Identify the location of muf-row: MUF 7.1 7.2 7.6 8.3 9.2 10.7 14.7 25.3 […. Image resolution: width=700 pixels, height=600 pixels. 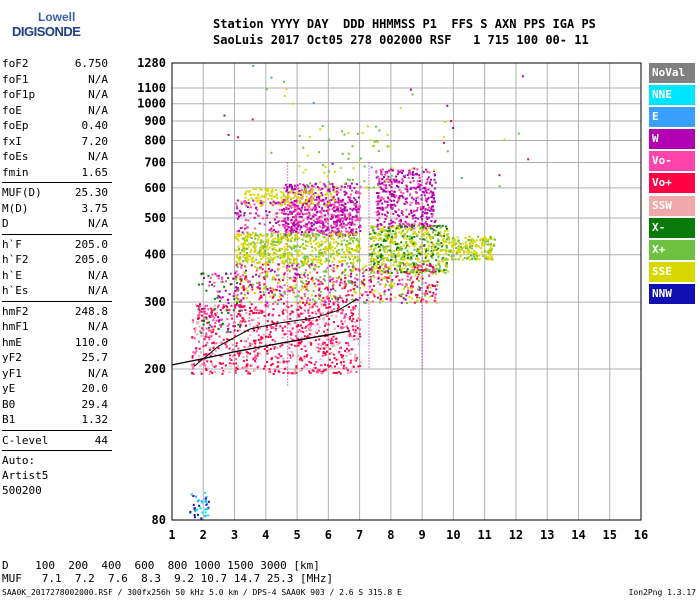
(168, 578).